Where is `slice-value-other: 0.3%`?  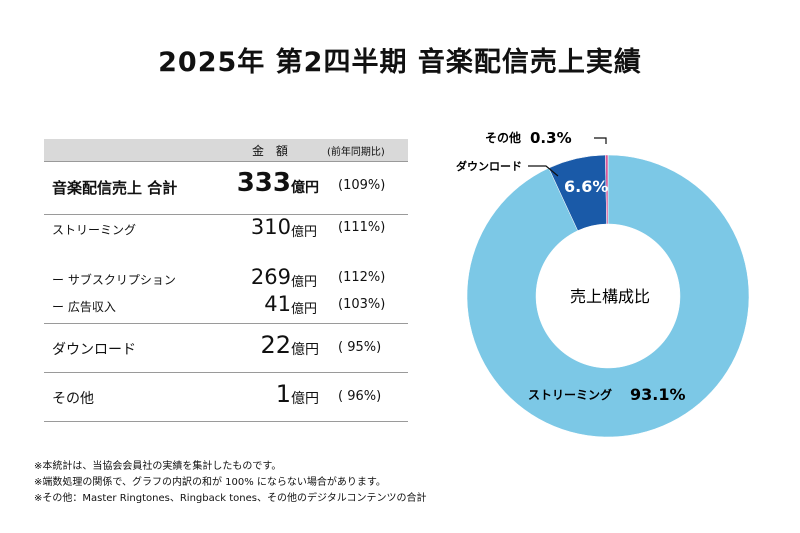
slice-value-other: 0.3% is located at coordinates (551, 138).